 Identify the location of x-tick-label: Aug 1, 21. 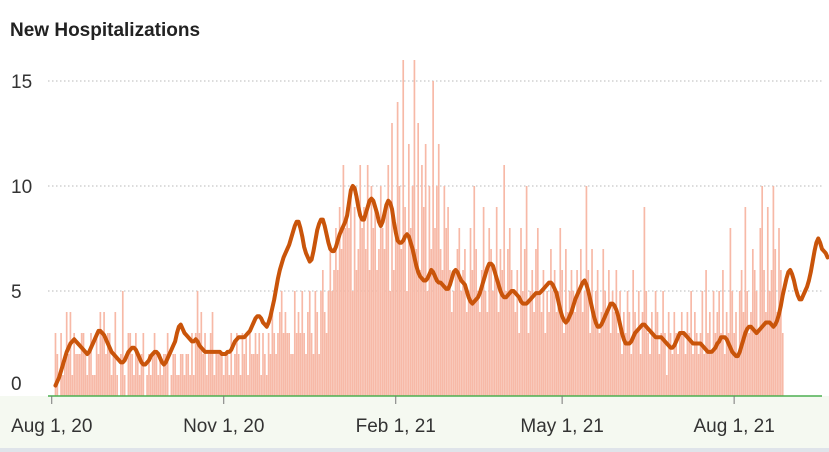
(733, 426).